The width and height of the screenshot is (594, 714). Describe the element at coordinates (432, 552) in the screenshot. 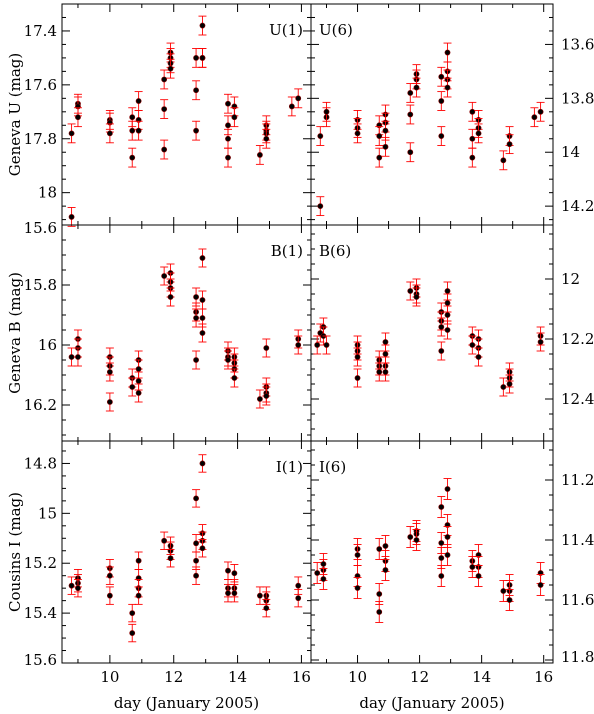

I see `panel-frame` at that location.